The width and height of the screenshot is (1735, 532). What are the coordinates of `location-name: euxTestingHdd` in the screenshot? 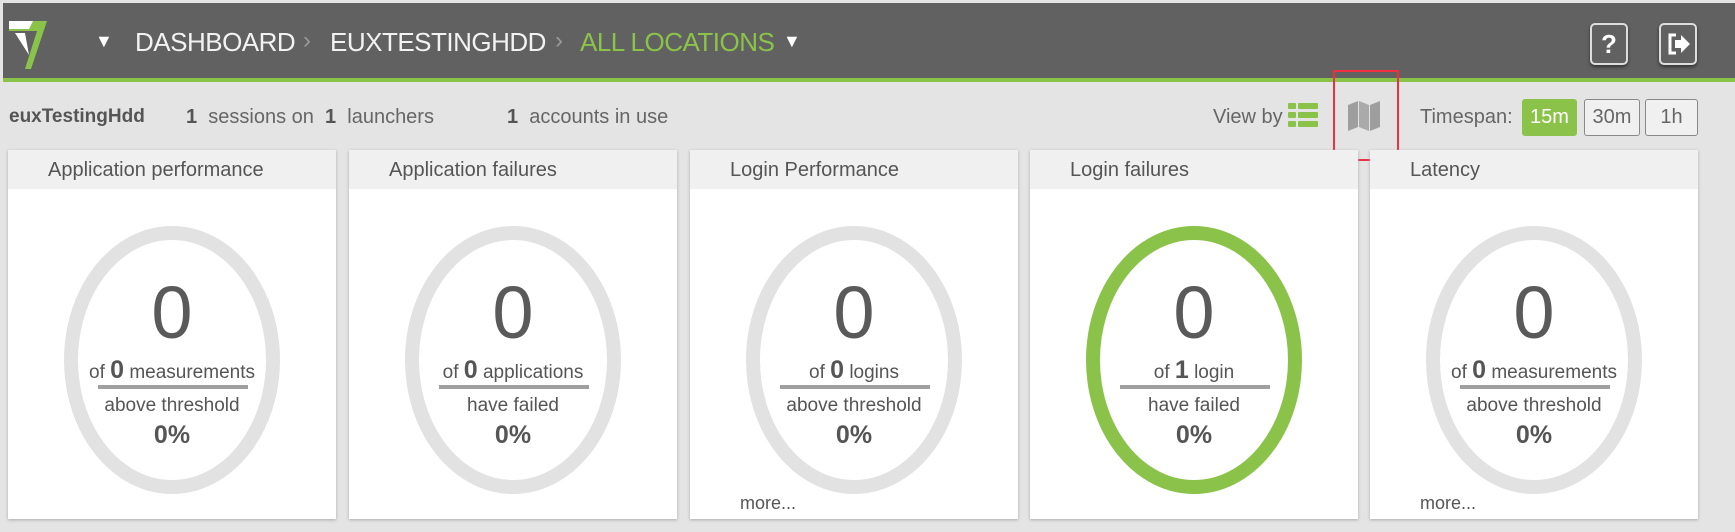 It's located at (77, 116).